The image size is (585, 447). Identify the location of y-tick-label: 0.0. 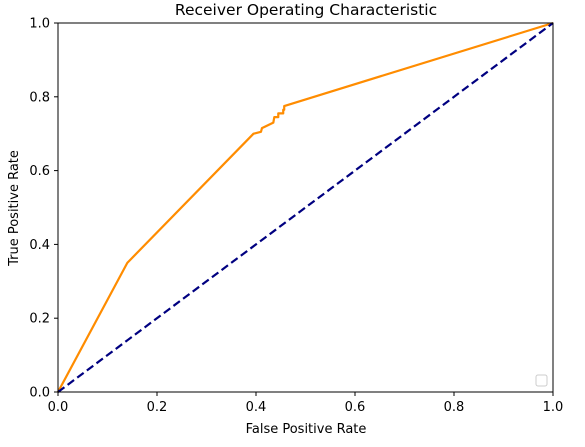
(39, 393).